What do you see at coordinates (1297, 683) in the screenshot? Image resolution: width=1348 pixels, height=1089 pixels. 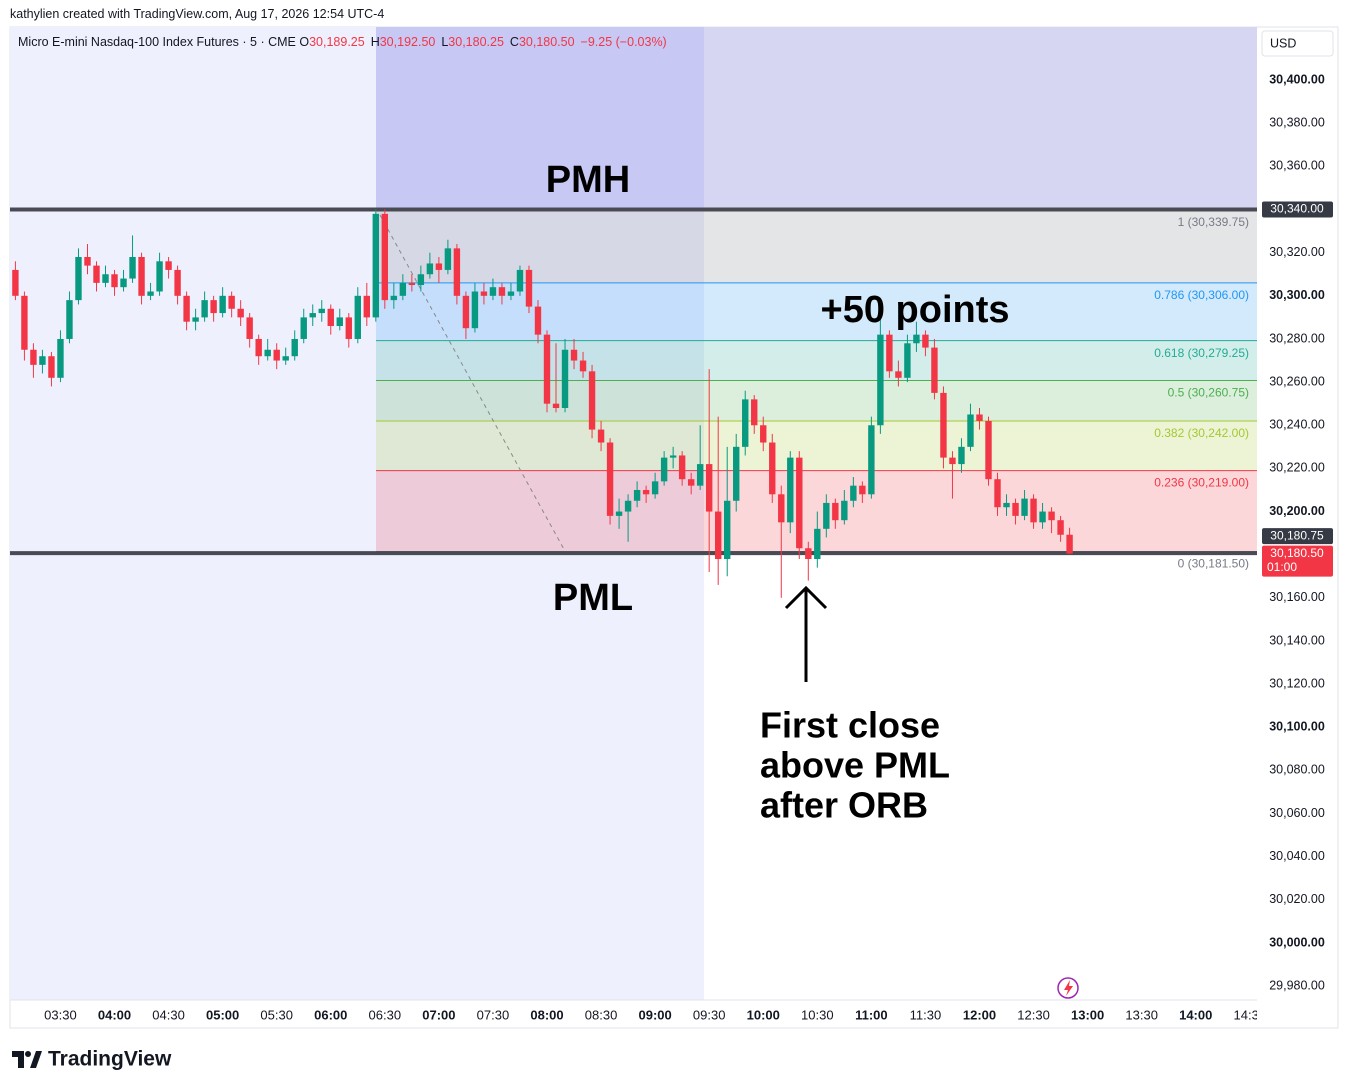 I see `y-tick-label: 30,120.00` at bounding box center [1297, 683].